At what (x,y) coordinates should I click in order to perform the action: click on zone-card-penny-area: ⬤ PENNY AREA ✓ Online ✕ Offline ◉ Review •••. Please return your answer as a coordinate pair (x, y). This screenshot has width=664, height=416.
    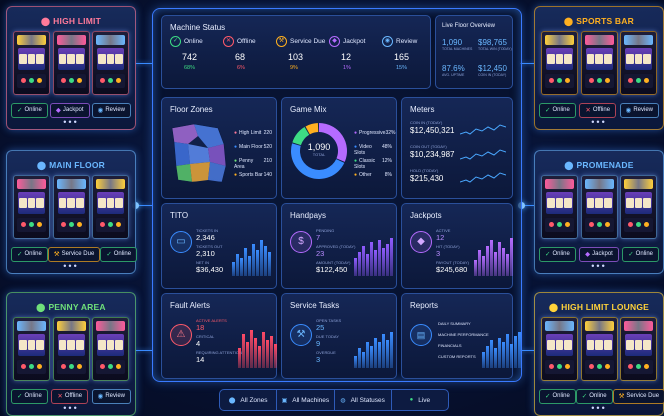
    Looking at the image, I should click on (71, 354).